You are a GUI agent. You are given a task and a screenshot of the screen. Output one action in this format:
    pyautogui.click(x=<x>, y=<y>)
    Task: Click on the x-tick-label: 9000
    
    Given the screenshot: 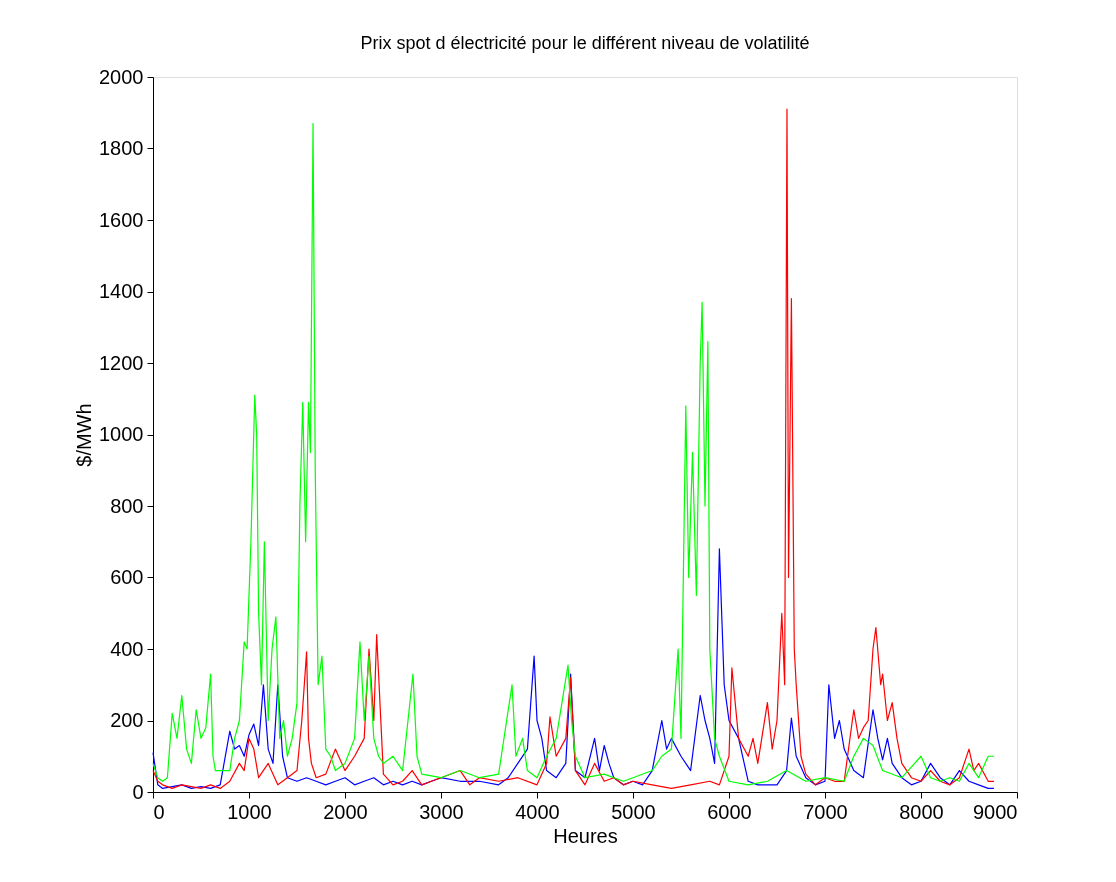 What is the action you would take?
    pyautogui.click(x=995, y=811)
    